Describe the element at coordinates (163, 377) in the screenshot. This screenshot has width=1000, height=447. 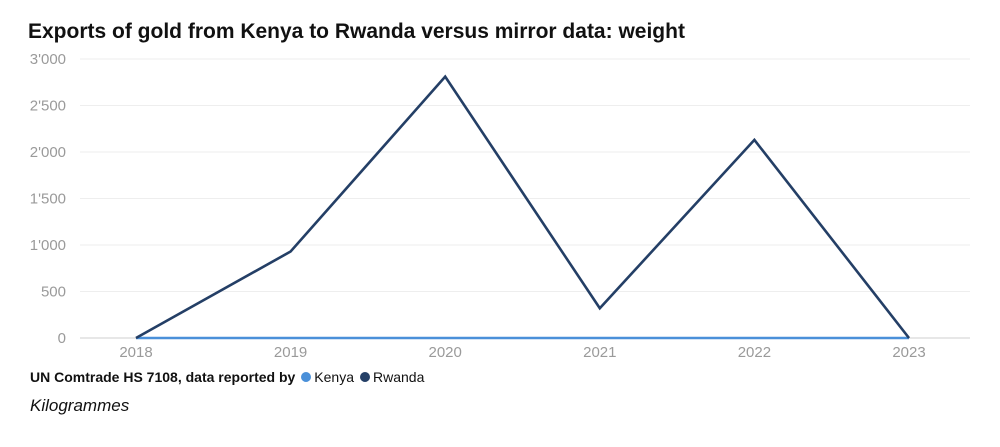
I see `source-label: UN Comtrade HS 7108, data reported by` at that location.